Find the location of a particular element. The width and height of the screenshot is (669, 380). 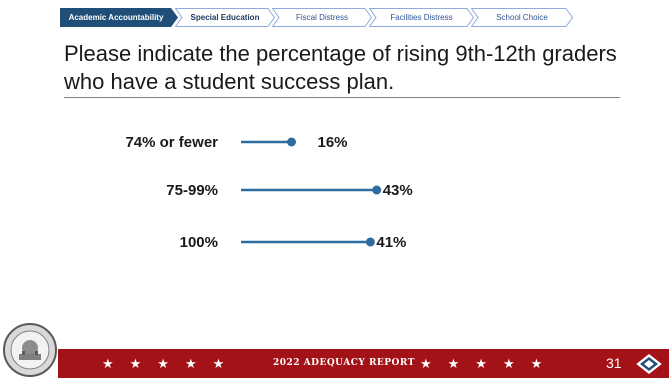

tab-academic-accountability: Academic Accountability is located at coordinates (119, 17).